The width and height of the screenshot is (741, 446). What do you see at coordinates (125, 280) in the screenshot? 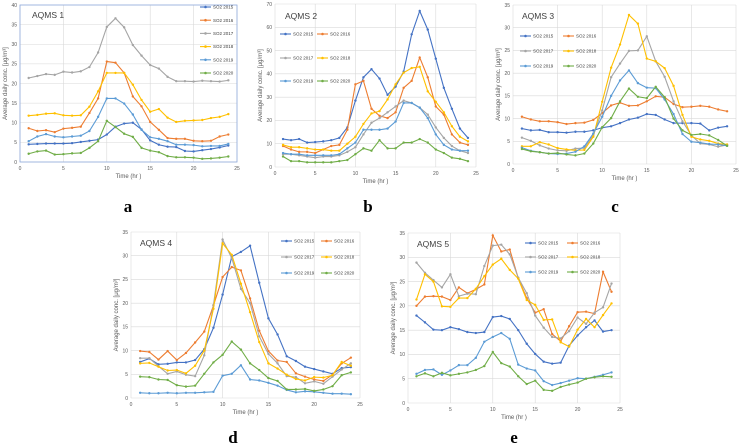
I see `y-tick-label: 25` at bounding box center [125, 280].